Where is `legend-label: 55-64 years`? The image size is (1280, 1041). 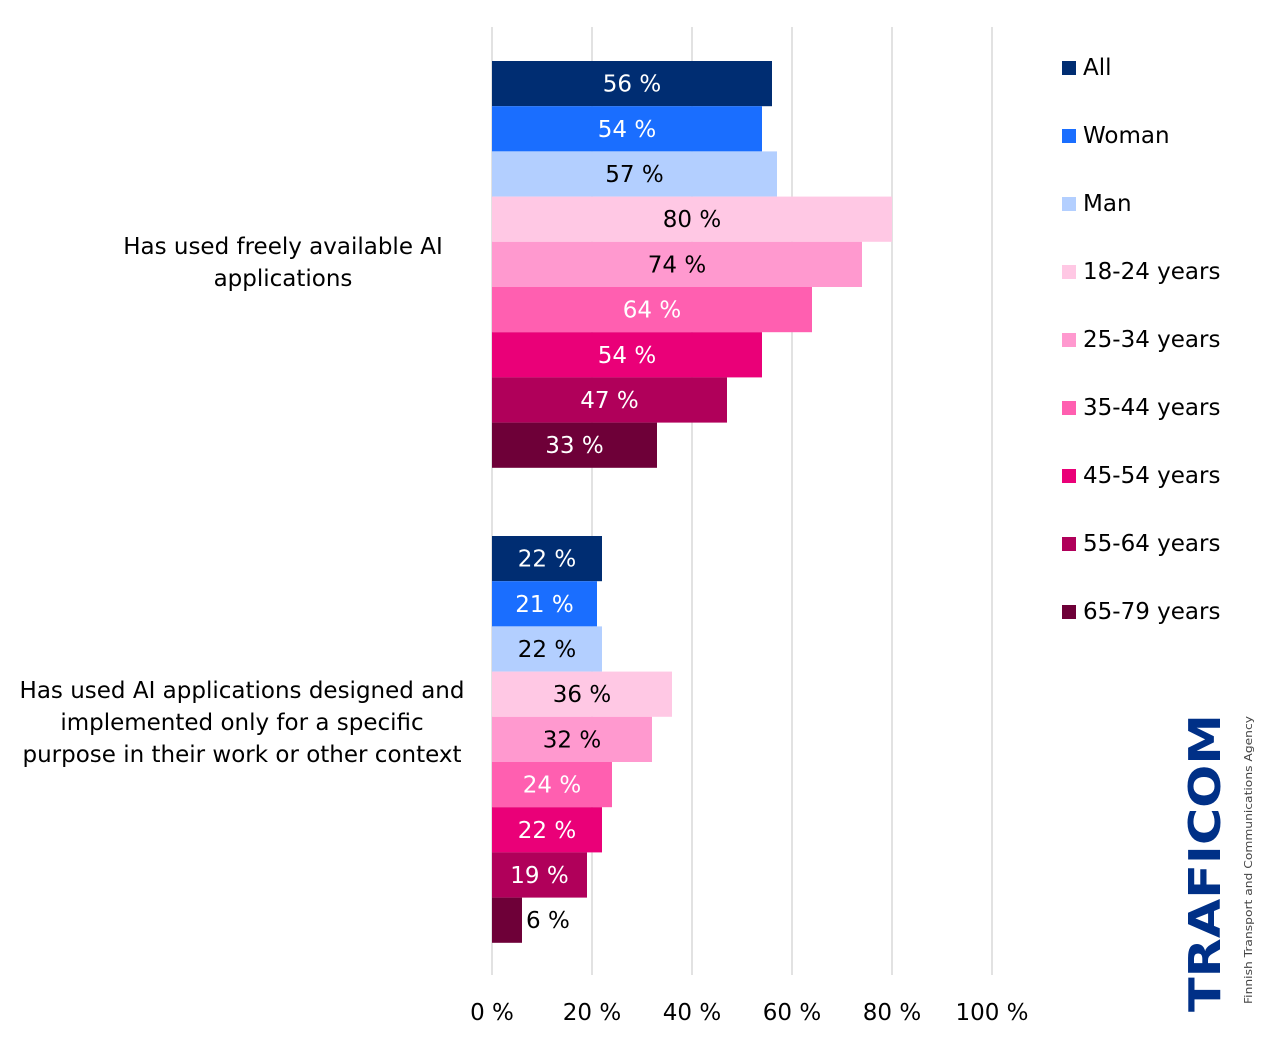 legend-label: 55-64 years is located at coordinates (1152, 544).